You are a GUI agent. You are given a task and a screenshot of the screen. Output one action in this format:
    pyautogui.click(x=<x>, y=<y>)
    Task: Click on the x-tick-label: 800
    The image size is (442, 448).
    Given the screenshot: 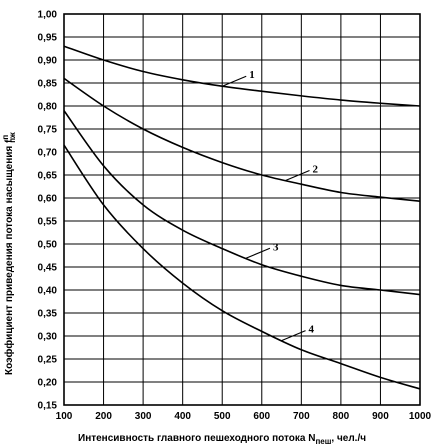 What is the action you would take?
    pyautogui.click(x=341, y=416)
    